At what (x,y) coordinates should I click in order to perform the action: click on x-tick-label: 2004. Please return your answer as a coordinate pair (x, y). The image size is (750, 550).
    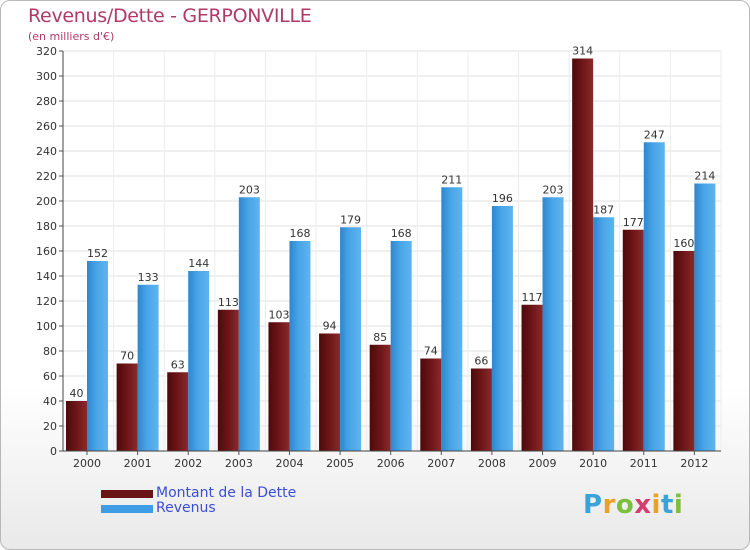
    Looking at the image, I should click on (289, 463).